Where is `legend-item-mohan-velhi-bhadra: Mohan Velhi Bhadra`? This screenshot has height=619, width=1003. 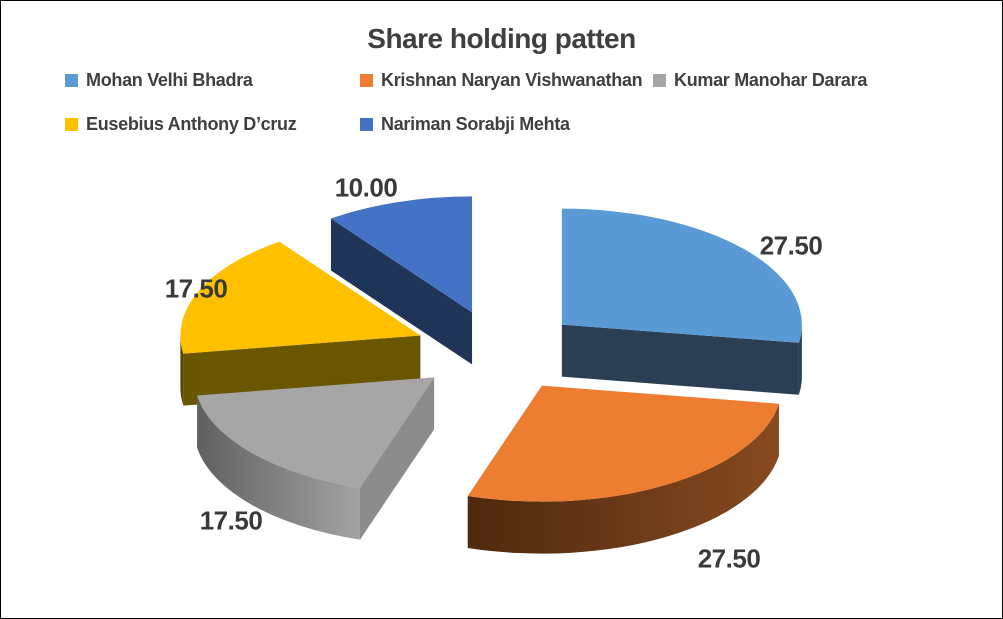 legend-item-mohan-velhi-bhadra: Mohan Velhi Bhadra is located at coordinates (159, 79).